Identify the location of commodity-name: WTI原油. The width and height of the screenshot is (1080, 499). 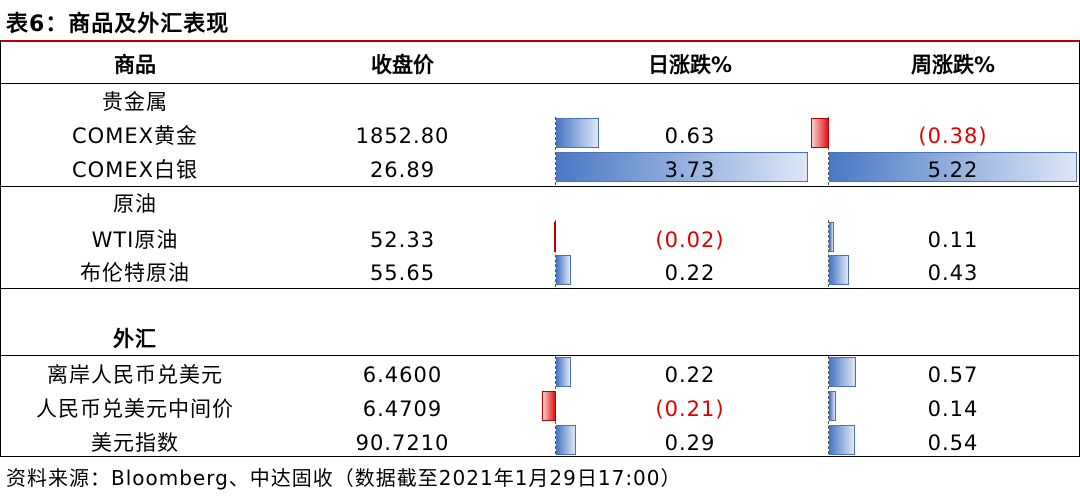
(135, 240).